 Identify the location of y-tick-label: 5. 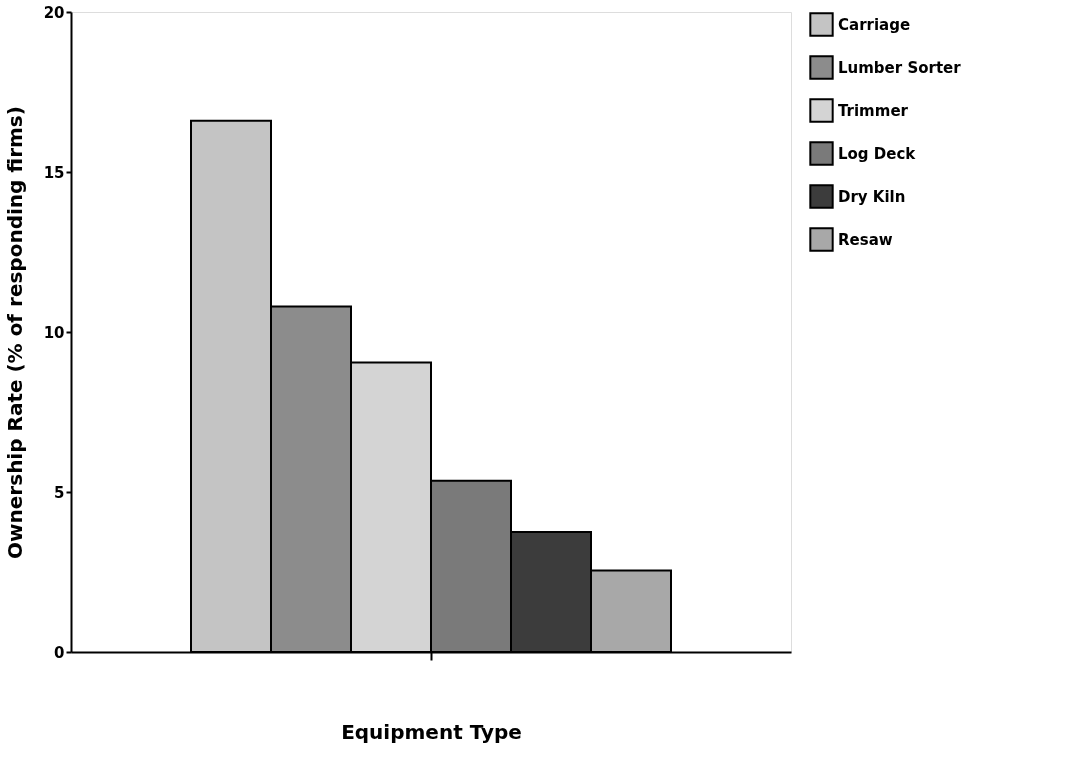
(59, 492).